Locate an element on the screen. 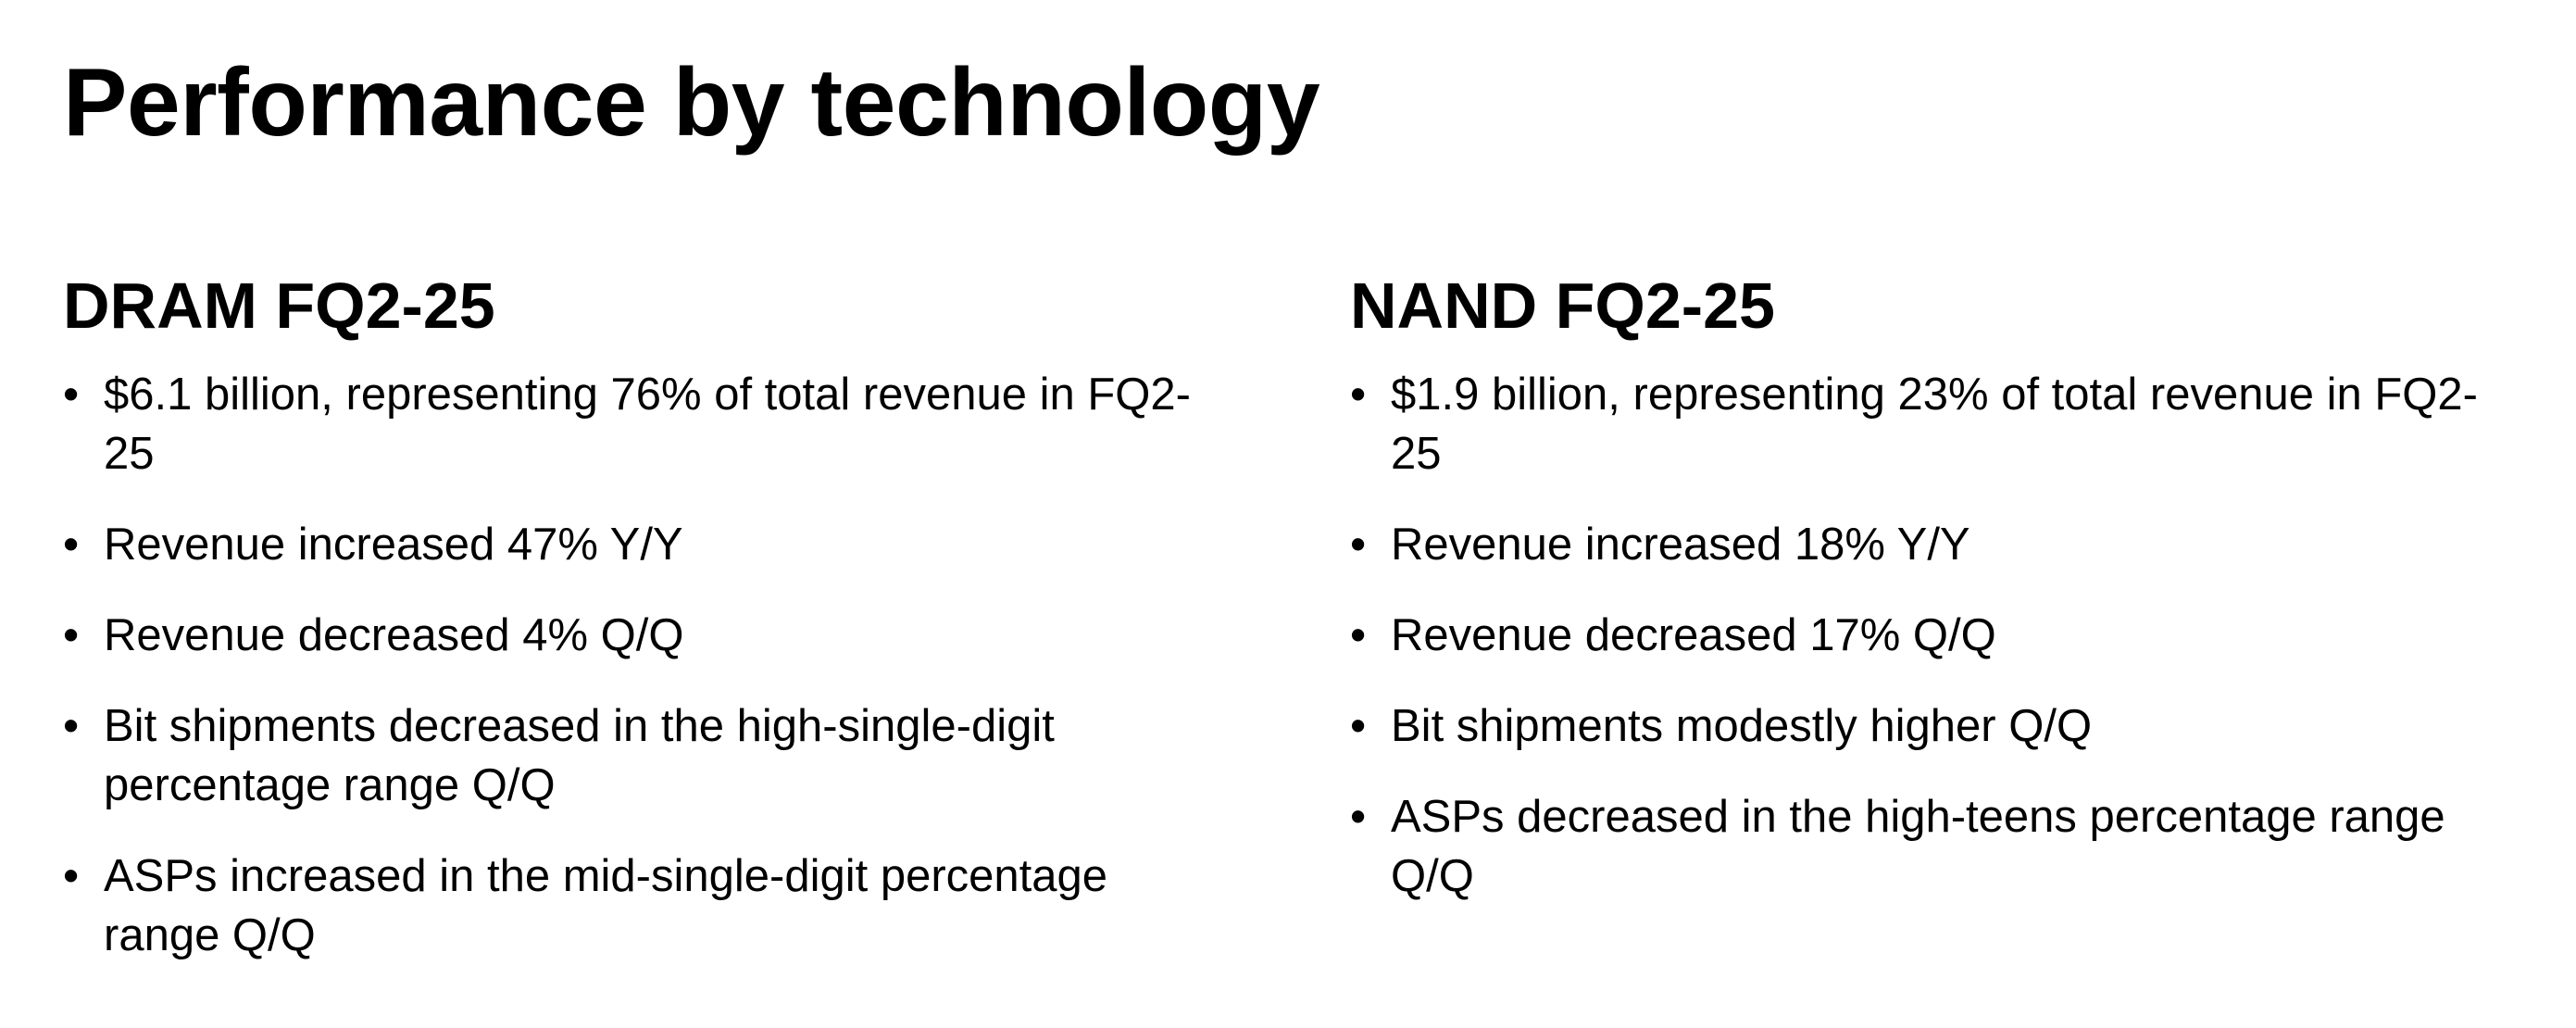 This screenshot has width=2576, height=1028. list-item: • Revenue decreased 4% Q/Q is located at coordinates (637, 635).